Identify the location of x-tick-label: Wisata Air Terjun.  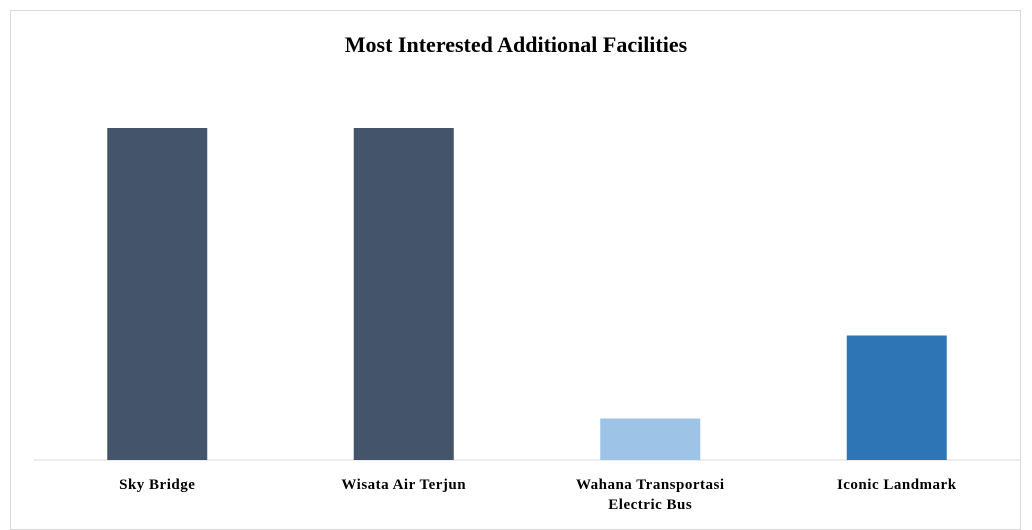
(404, 485).